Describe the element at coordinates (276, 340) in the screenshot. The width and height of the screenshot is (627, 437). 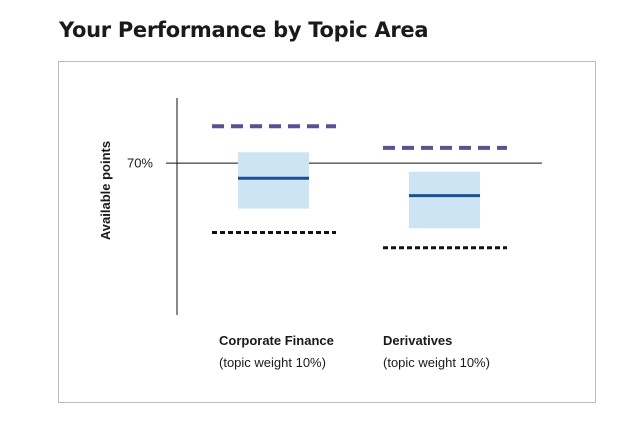
I see `category-label-corporate-finance: Corporate Finance` at that location.